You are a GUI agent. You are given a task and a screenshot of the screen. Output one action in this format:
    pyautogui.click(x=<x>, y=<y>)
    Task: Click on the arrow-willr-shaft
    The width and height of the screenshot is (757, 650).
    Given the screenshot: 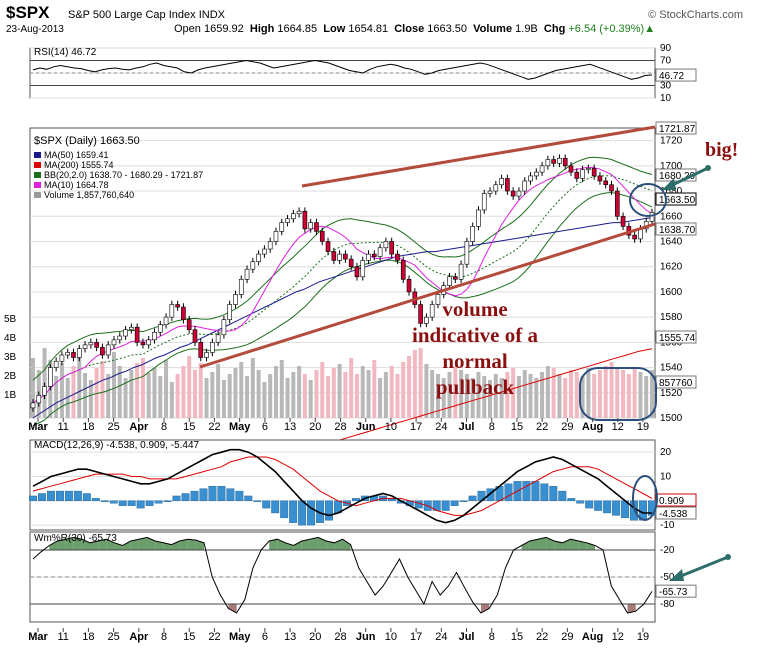 What is the action you would take?
    pyautogui.click(x=702, y=567)
    